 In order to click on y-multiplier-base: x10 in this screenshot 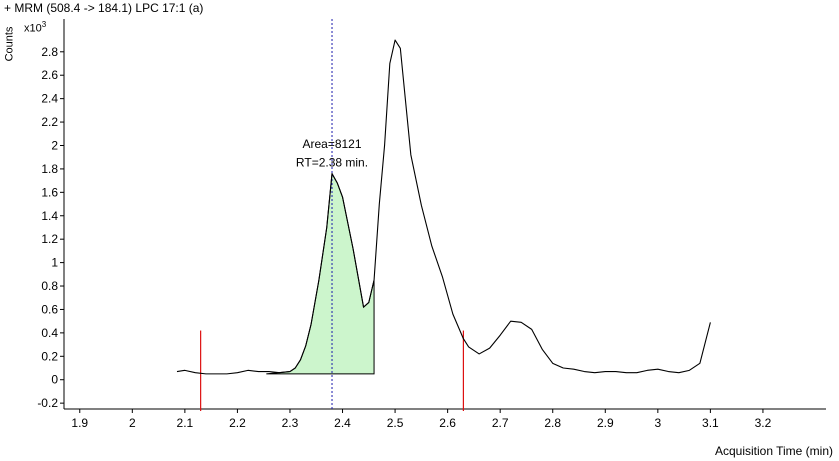, I will do `click(33, 28)`.